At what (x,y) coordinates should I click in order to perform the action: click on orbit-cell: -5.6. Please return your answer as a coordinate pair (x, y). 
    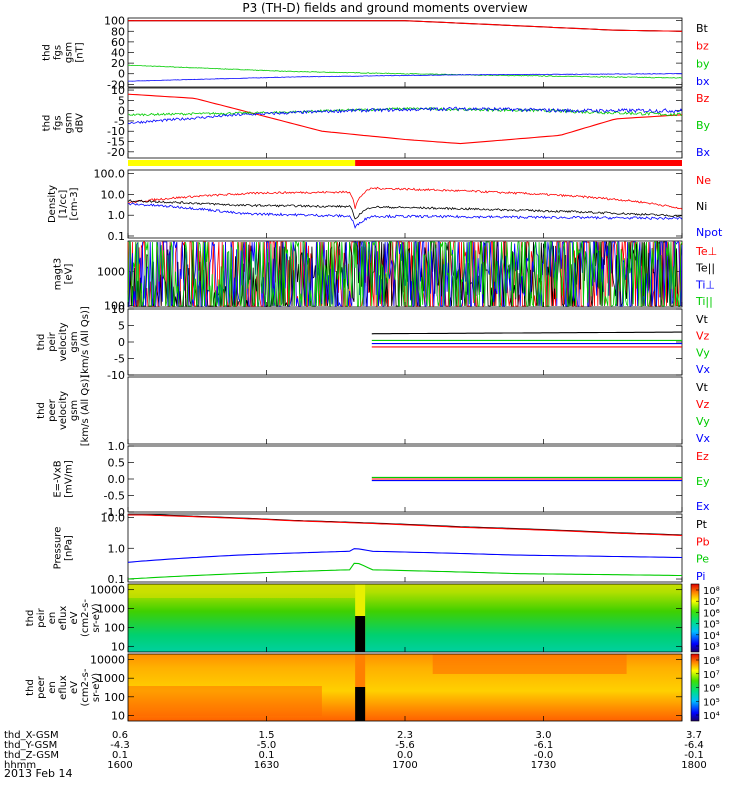
    Looking at the image, I should click on (405, 745).